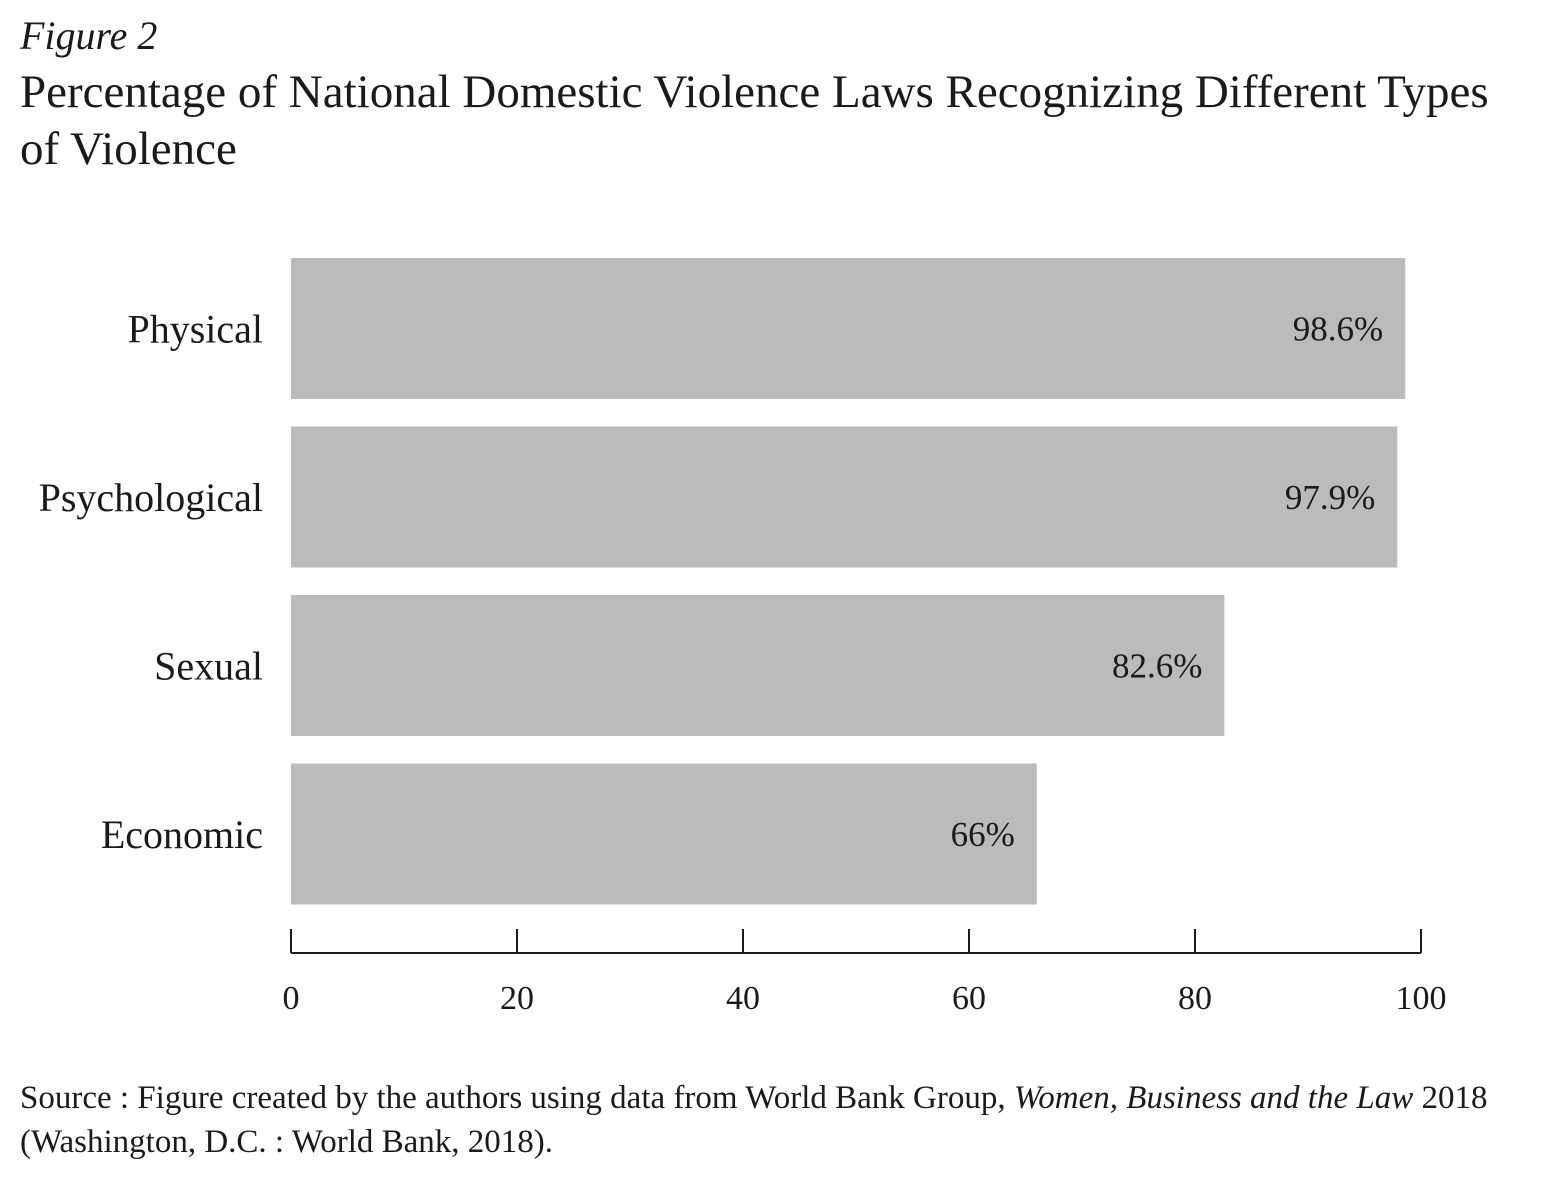 Image resolution: width=1564 pixels, height=1193 pixels. Describe the element at coordinates (983, 834) in the screenshot. I see `value-label: 66%` at that location.